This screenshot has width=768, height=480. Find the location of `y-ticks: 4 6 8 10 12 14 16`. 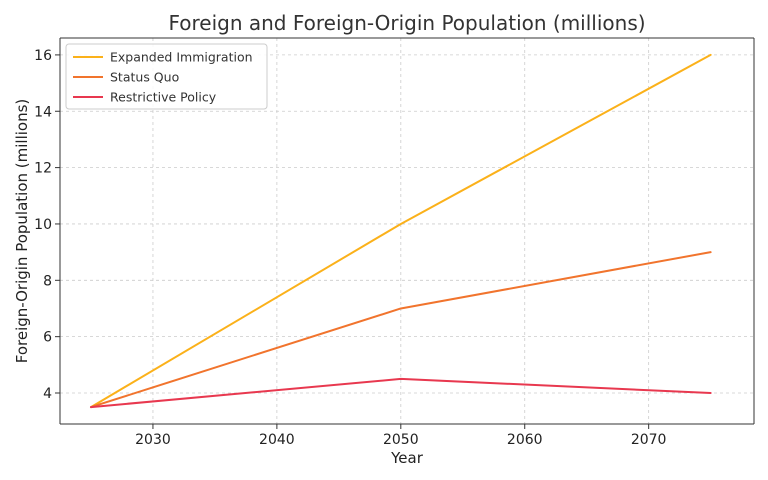

y-ticks: 4 6 8 10 12 14 16 is located at coordinates (47, 225).